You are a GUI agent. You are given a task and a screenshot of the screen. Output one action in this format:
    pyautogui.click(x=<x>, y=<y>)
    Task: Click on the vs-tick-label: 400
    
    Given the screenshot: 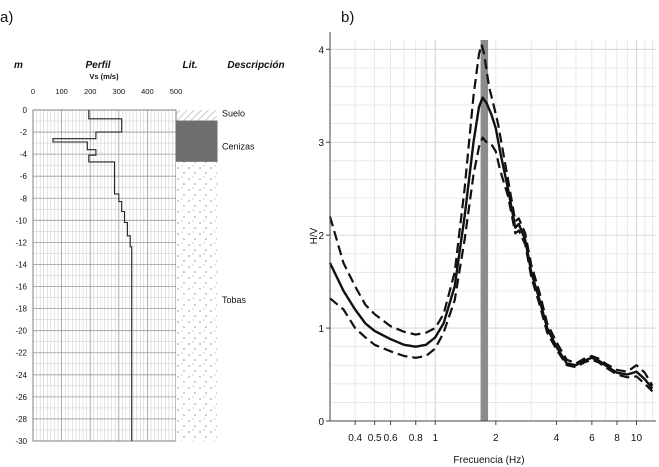 What is the action you would take?
    pyautogui.click(x=147, y=91)
    